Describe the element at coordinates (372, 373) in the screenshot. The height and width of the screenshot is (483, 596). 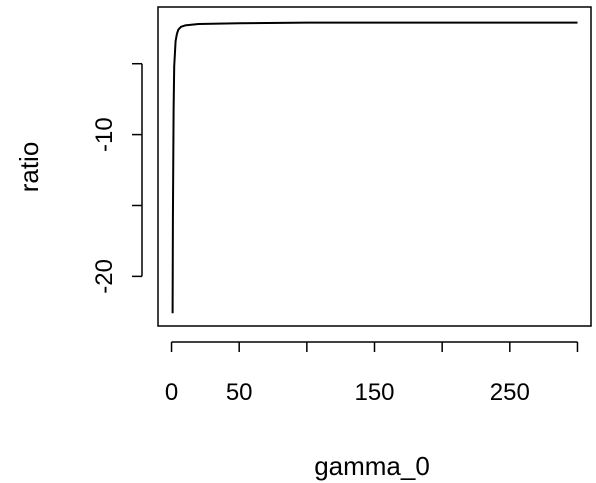
I see `x-axis: 0 50 150 250` at that location.